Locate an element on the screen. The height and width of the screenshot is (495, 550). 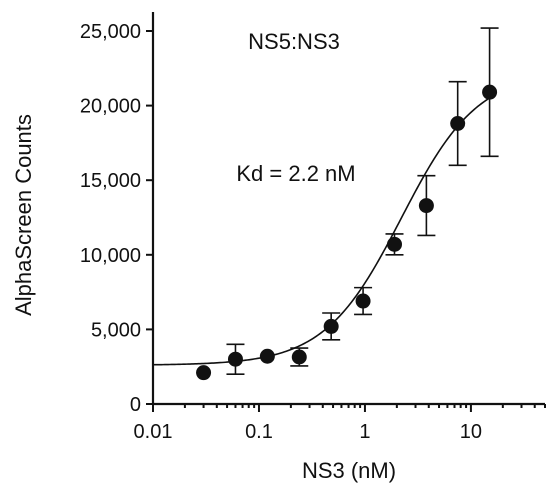
y-tick-label: 20,000 is located at coordinates (110, 107).